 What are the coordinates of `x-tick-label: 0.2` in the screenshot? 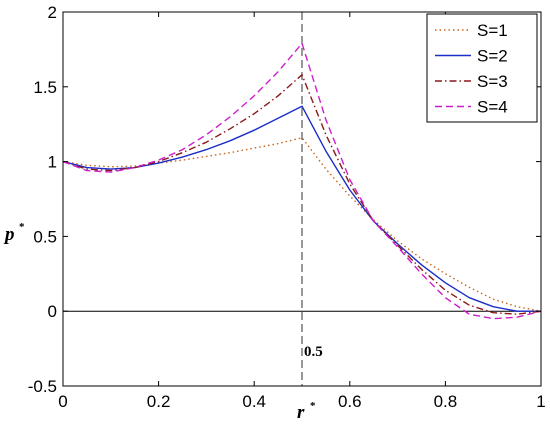 It's located at (159, 401).